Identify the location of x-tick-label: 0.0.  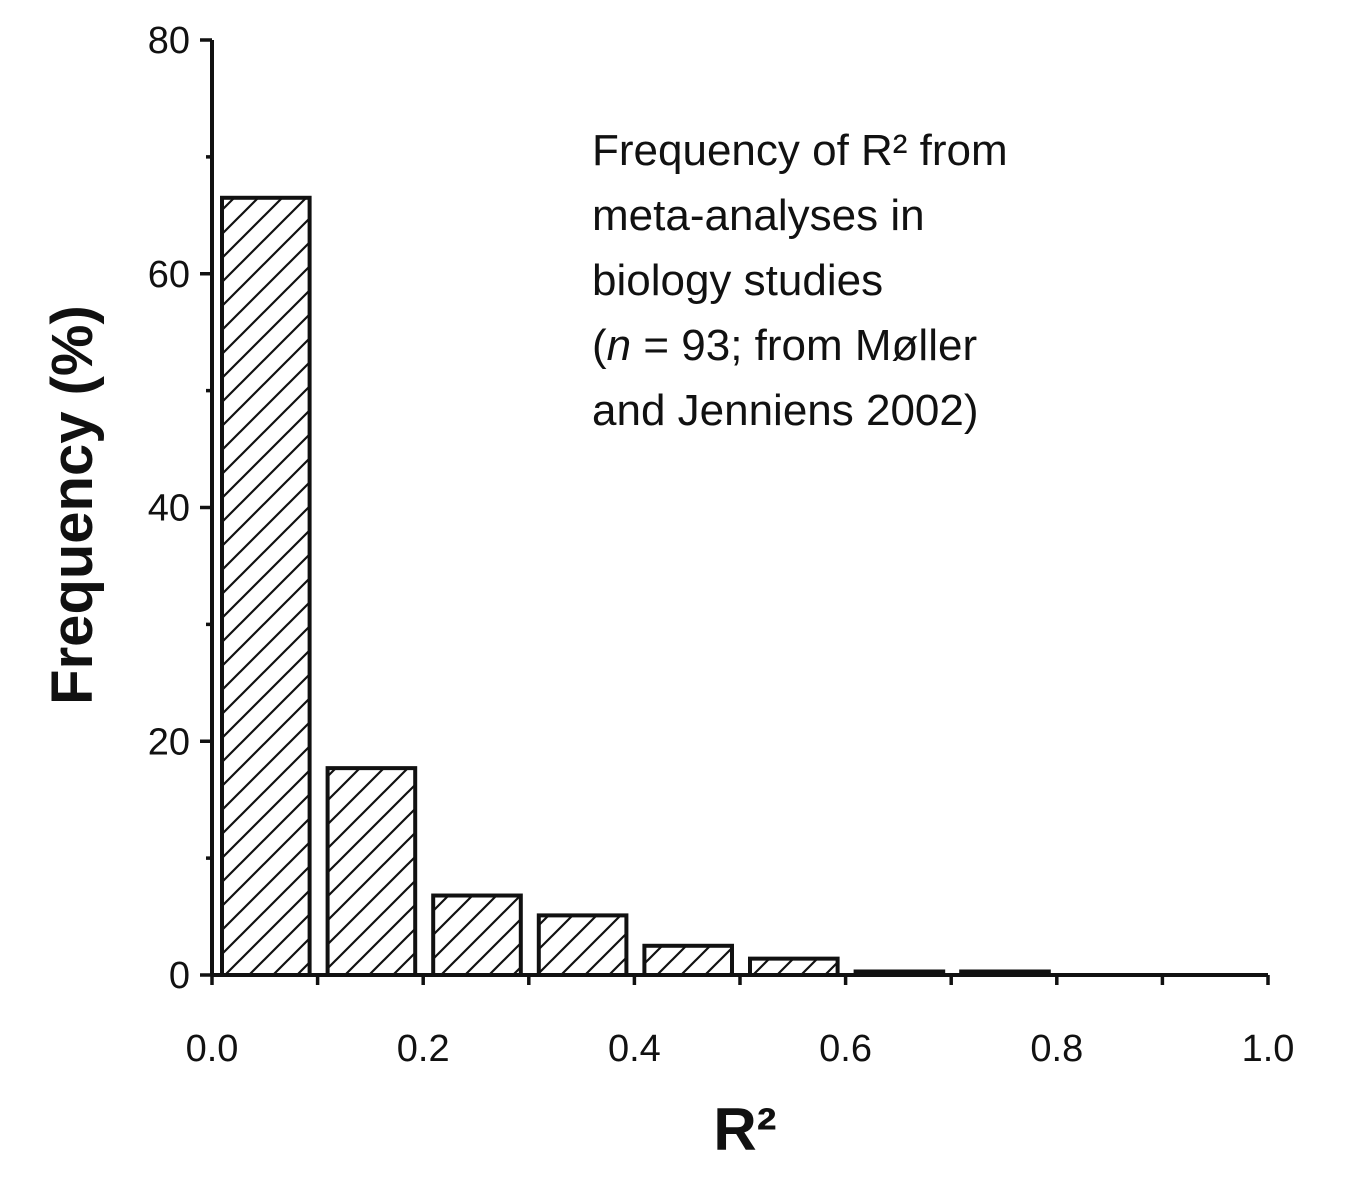
(212, 1049).